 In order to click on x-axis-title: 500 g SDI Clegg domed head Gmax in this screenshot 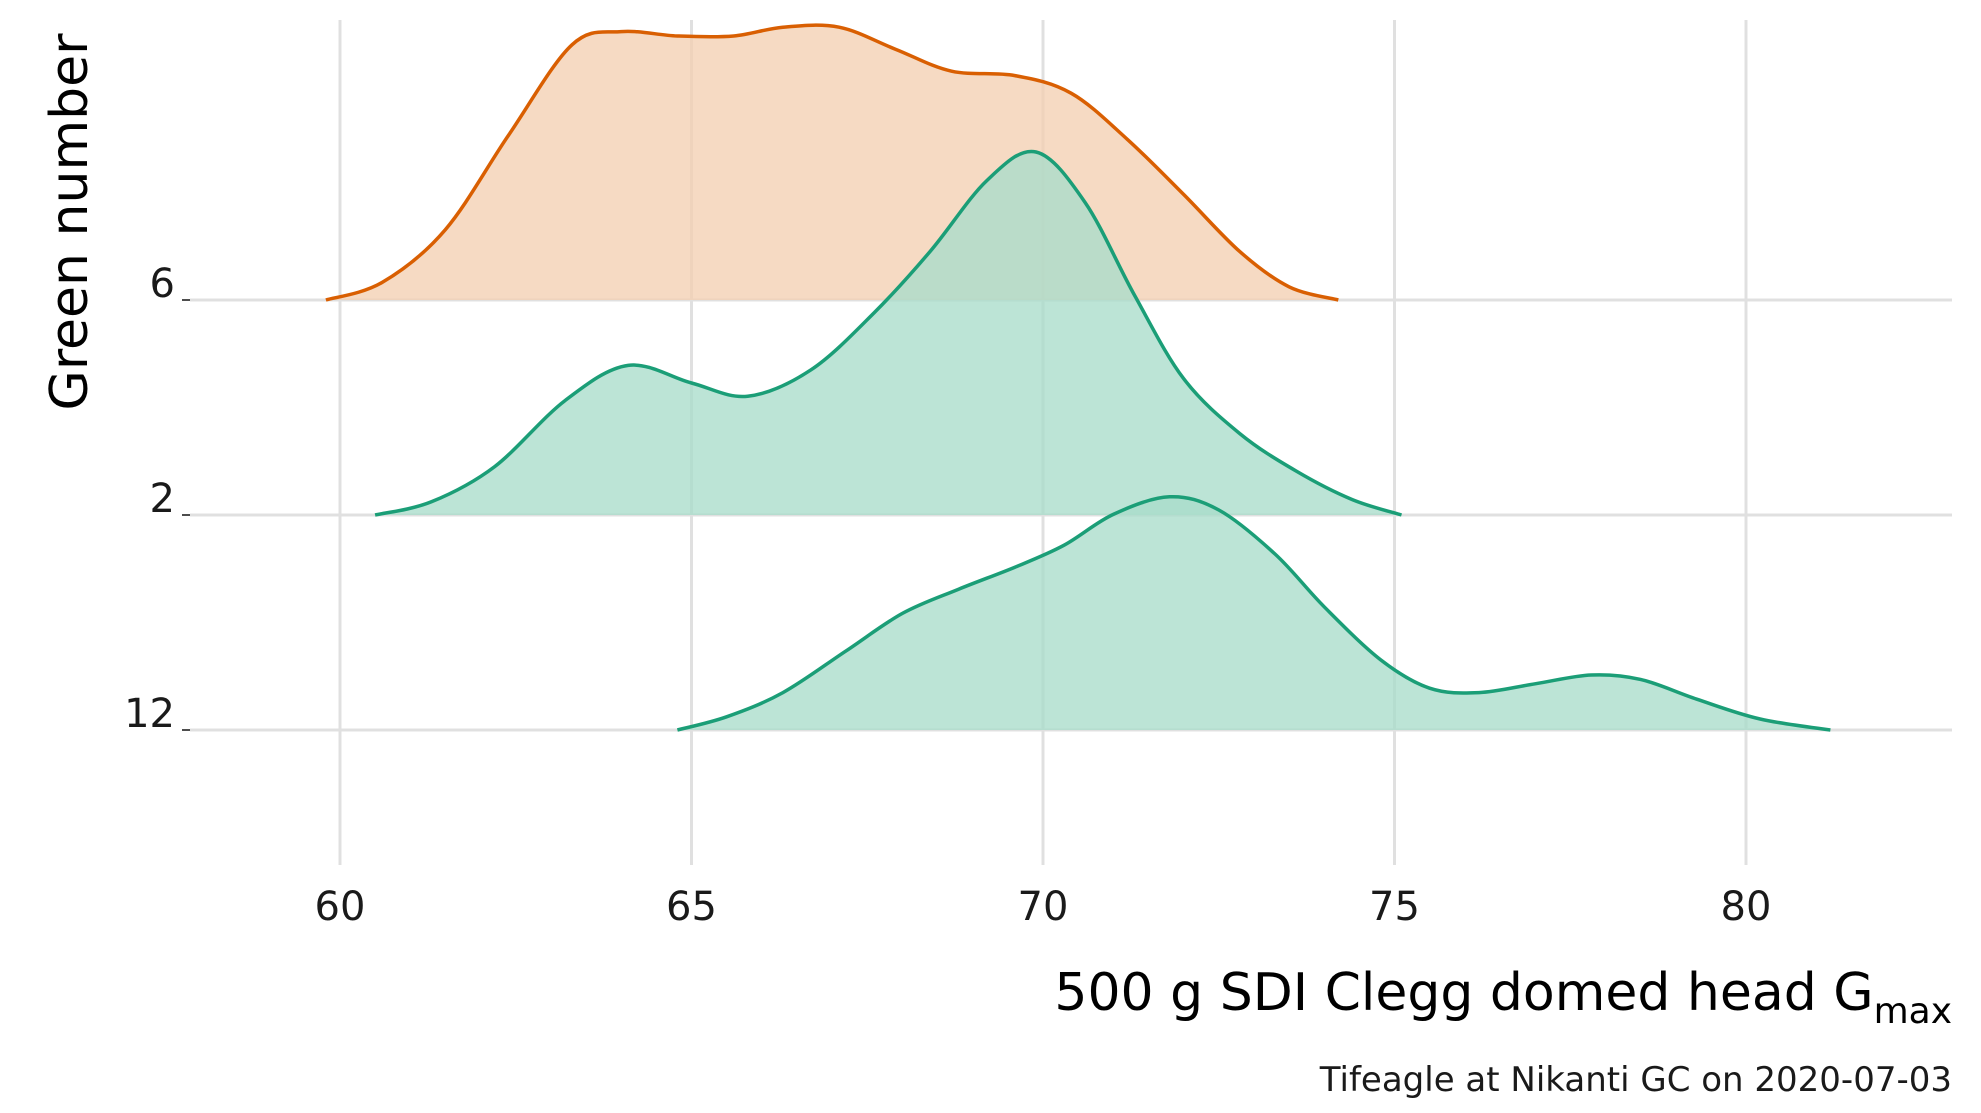, I will do `click(1503, 997)`.